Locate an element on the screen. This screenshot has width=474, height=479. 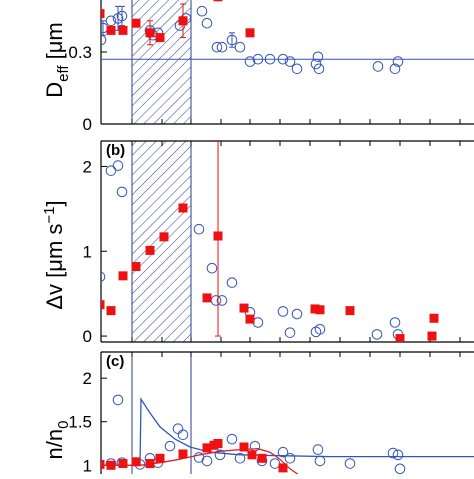
y-axis-label: n/n0 is located at coordinates (57, 440).